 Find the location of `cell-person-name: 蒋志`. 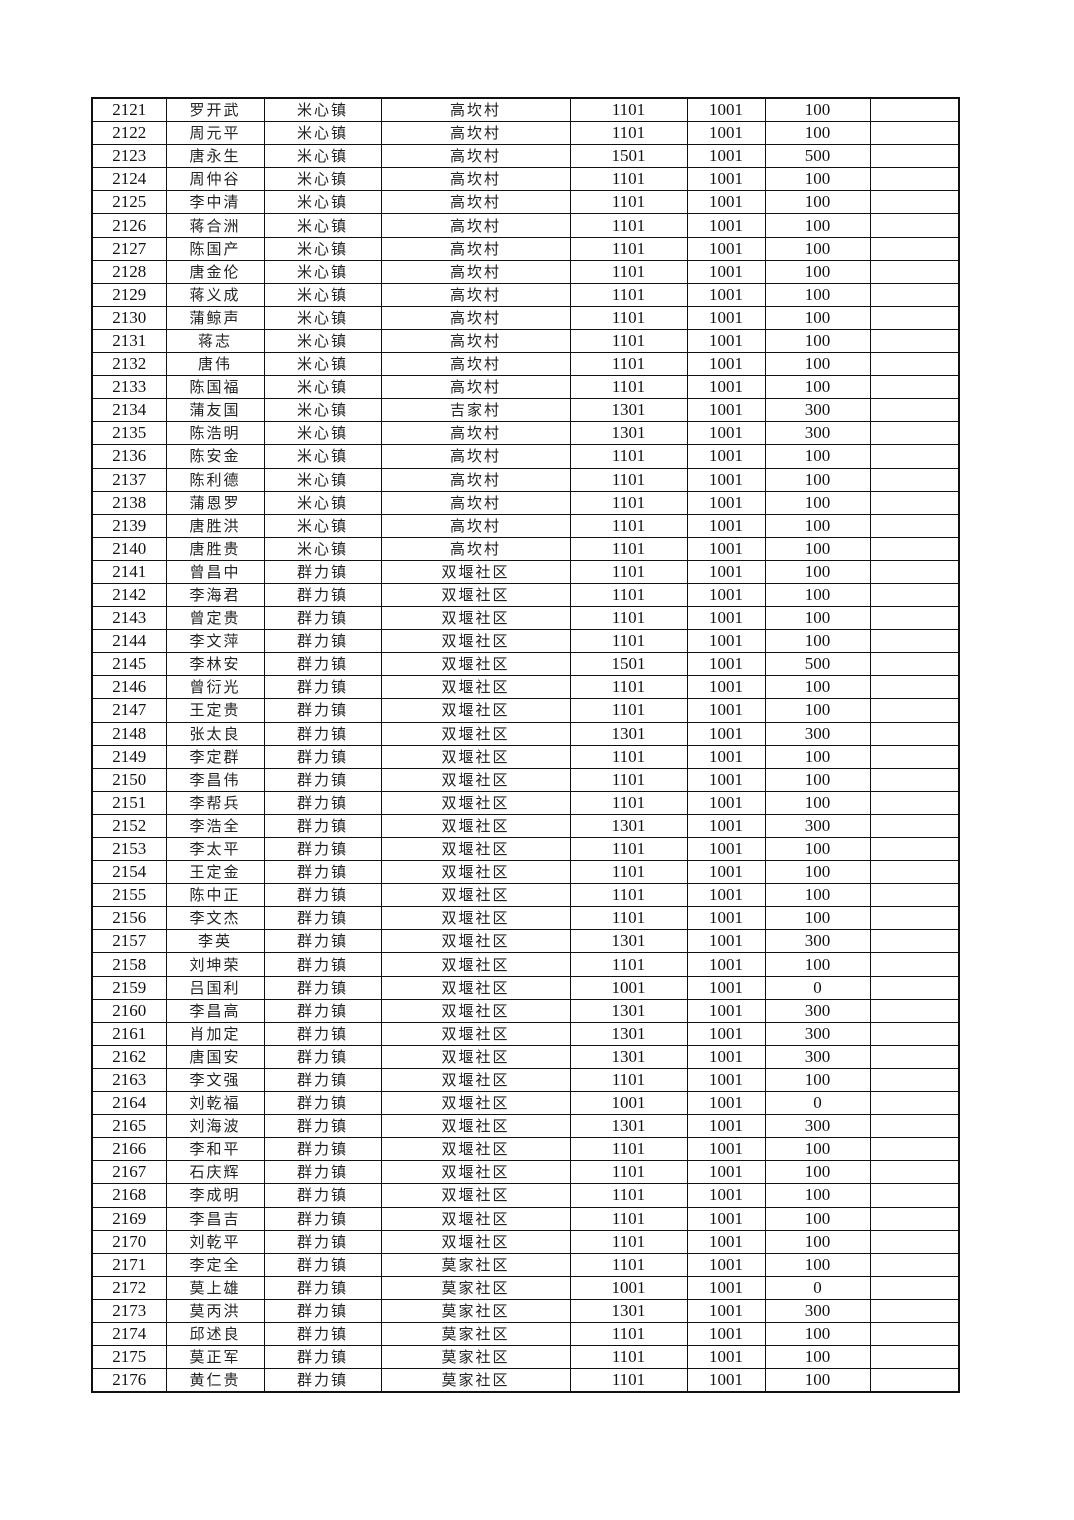

cell-person-name: 蒋志 is located at coordinates (215, 341).